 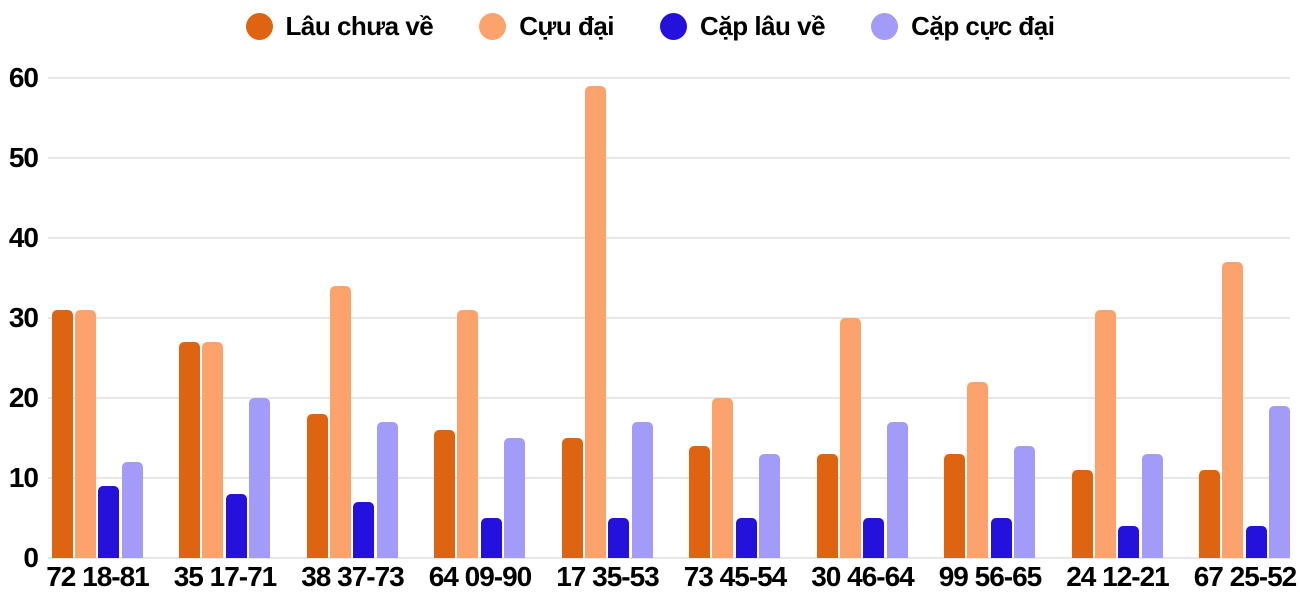 What do you see at coordinates (1118, 576) in the screenshot?
I see `x-axis-category-label: 24 12-21` at bounding box center [1118, 576].